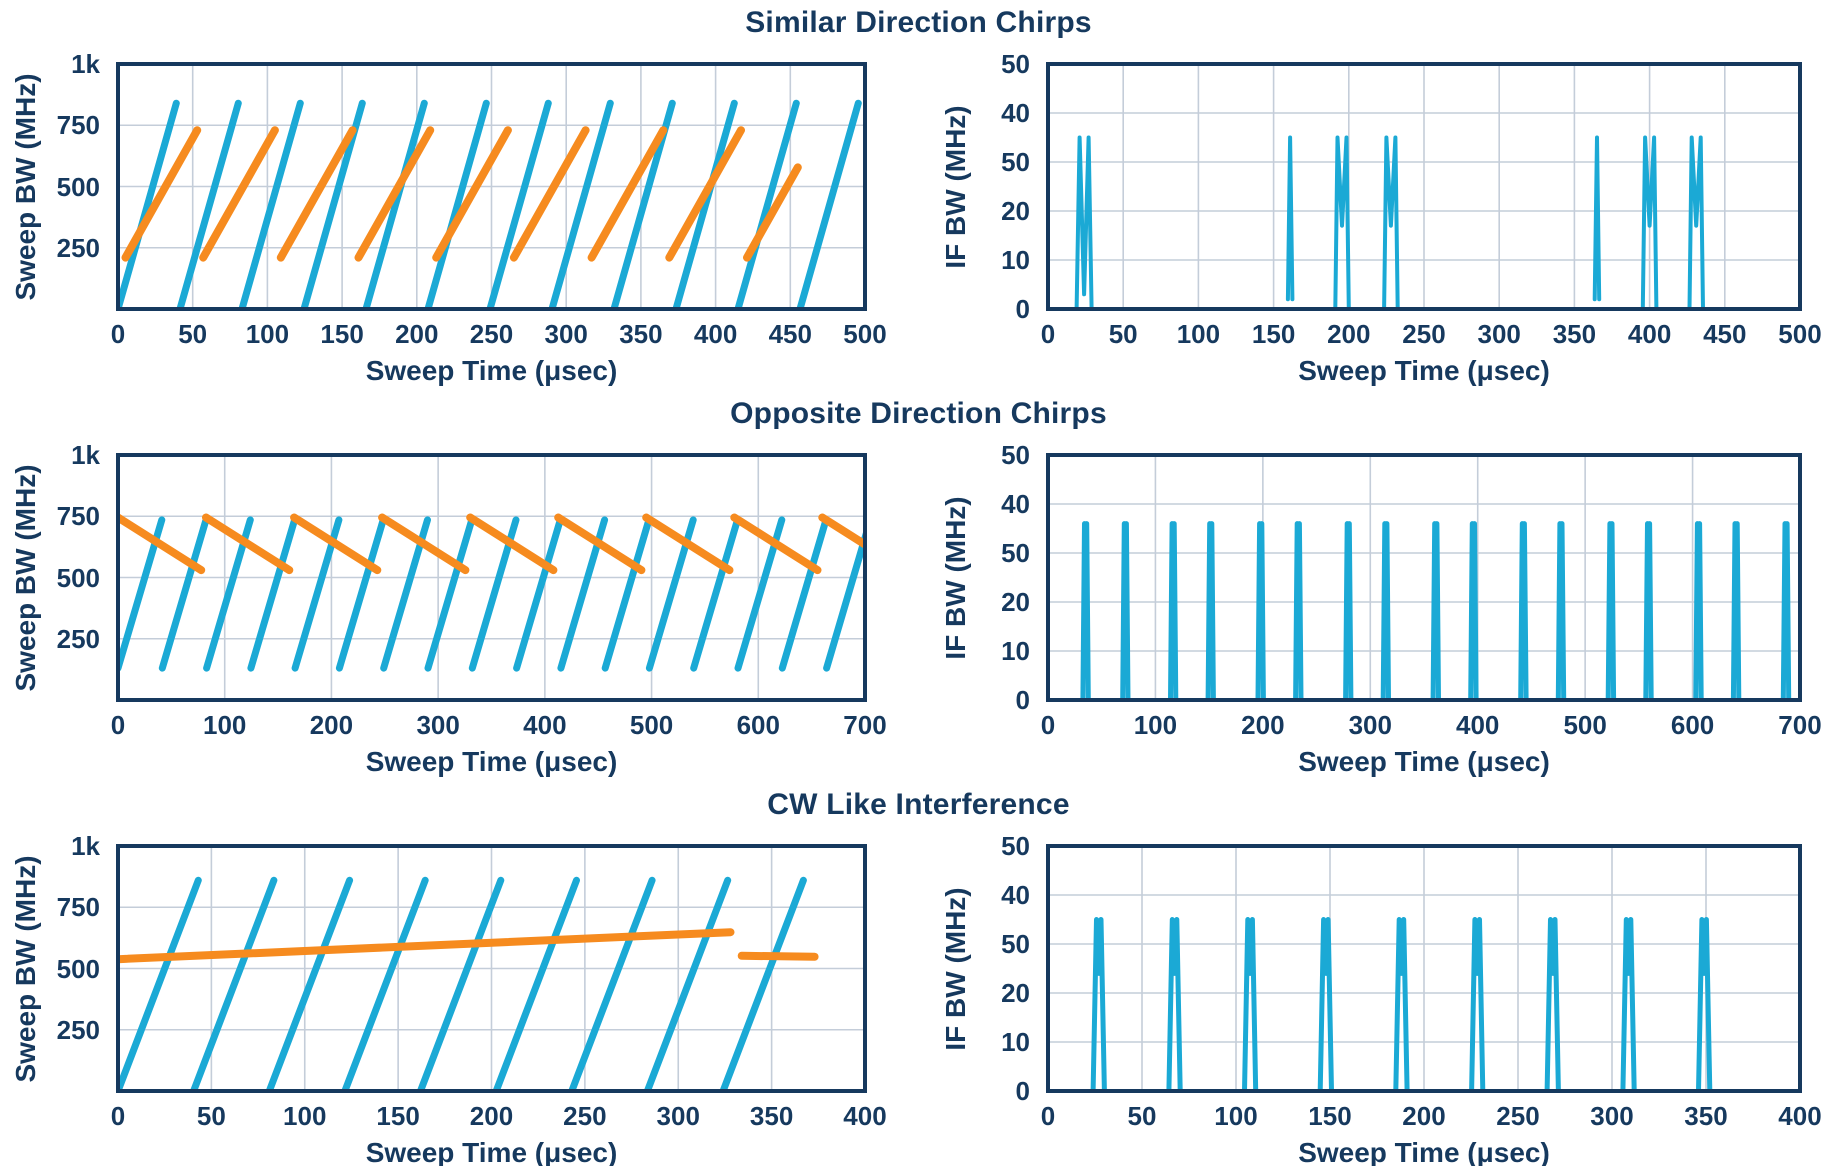 The image size is (1837, 1166). Describe the element at coordinates (1123, 334) in the screenshot. I see `x-tick-label: 50` at that location.